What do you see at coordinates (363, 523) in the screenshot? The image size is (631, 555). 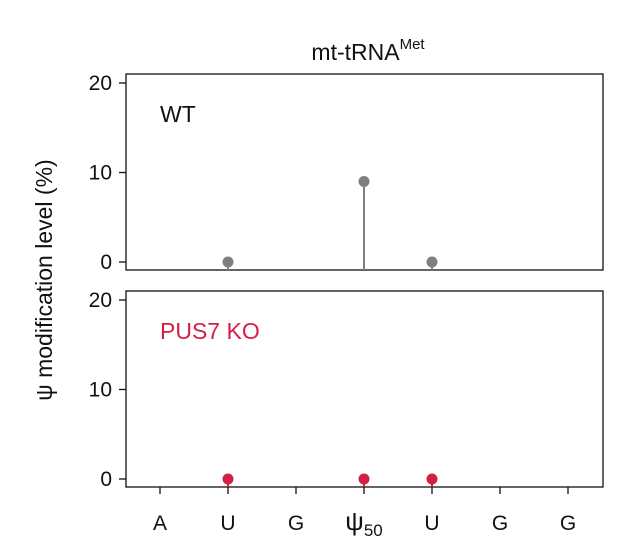 I see `x-tick-label: ψ50` at bounding box center [363, 523].